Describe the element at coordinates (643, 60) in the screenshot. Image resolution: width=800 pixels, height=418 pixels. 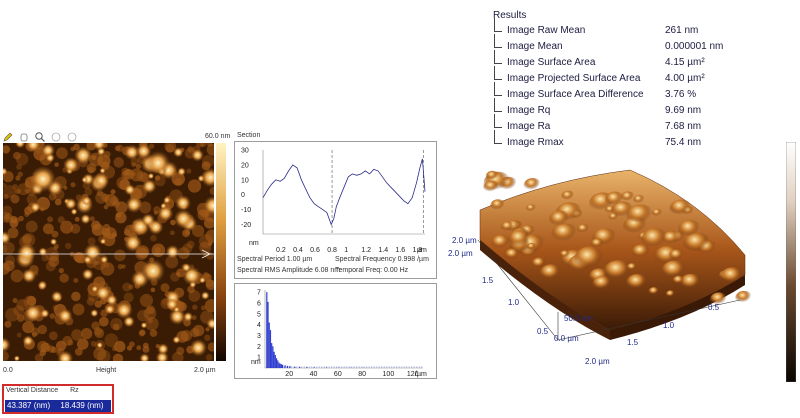
I see `result-row: Image Surface Area 4.15 µm²` at that location.